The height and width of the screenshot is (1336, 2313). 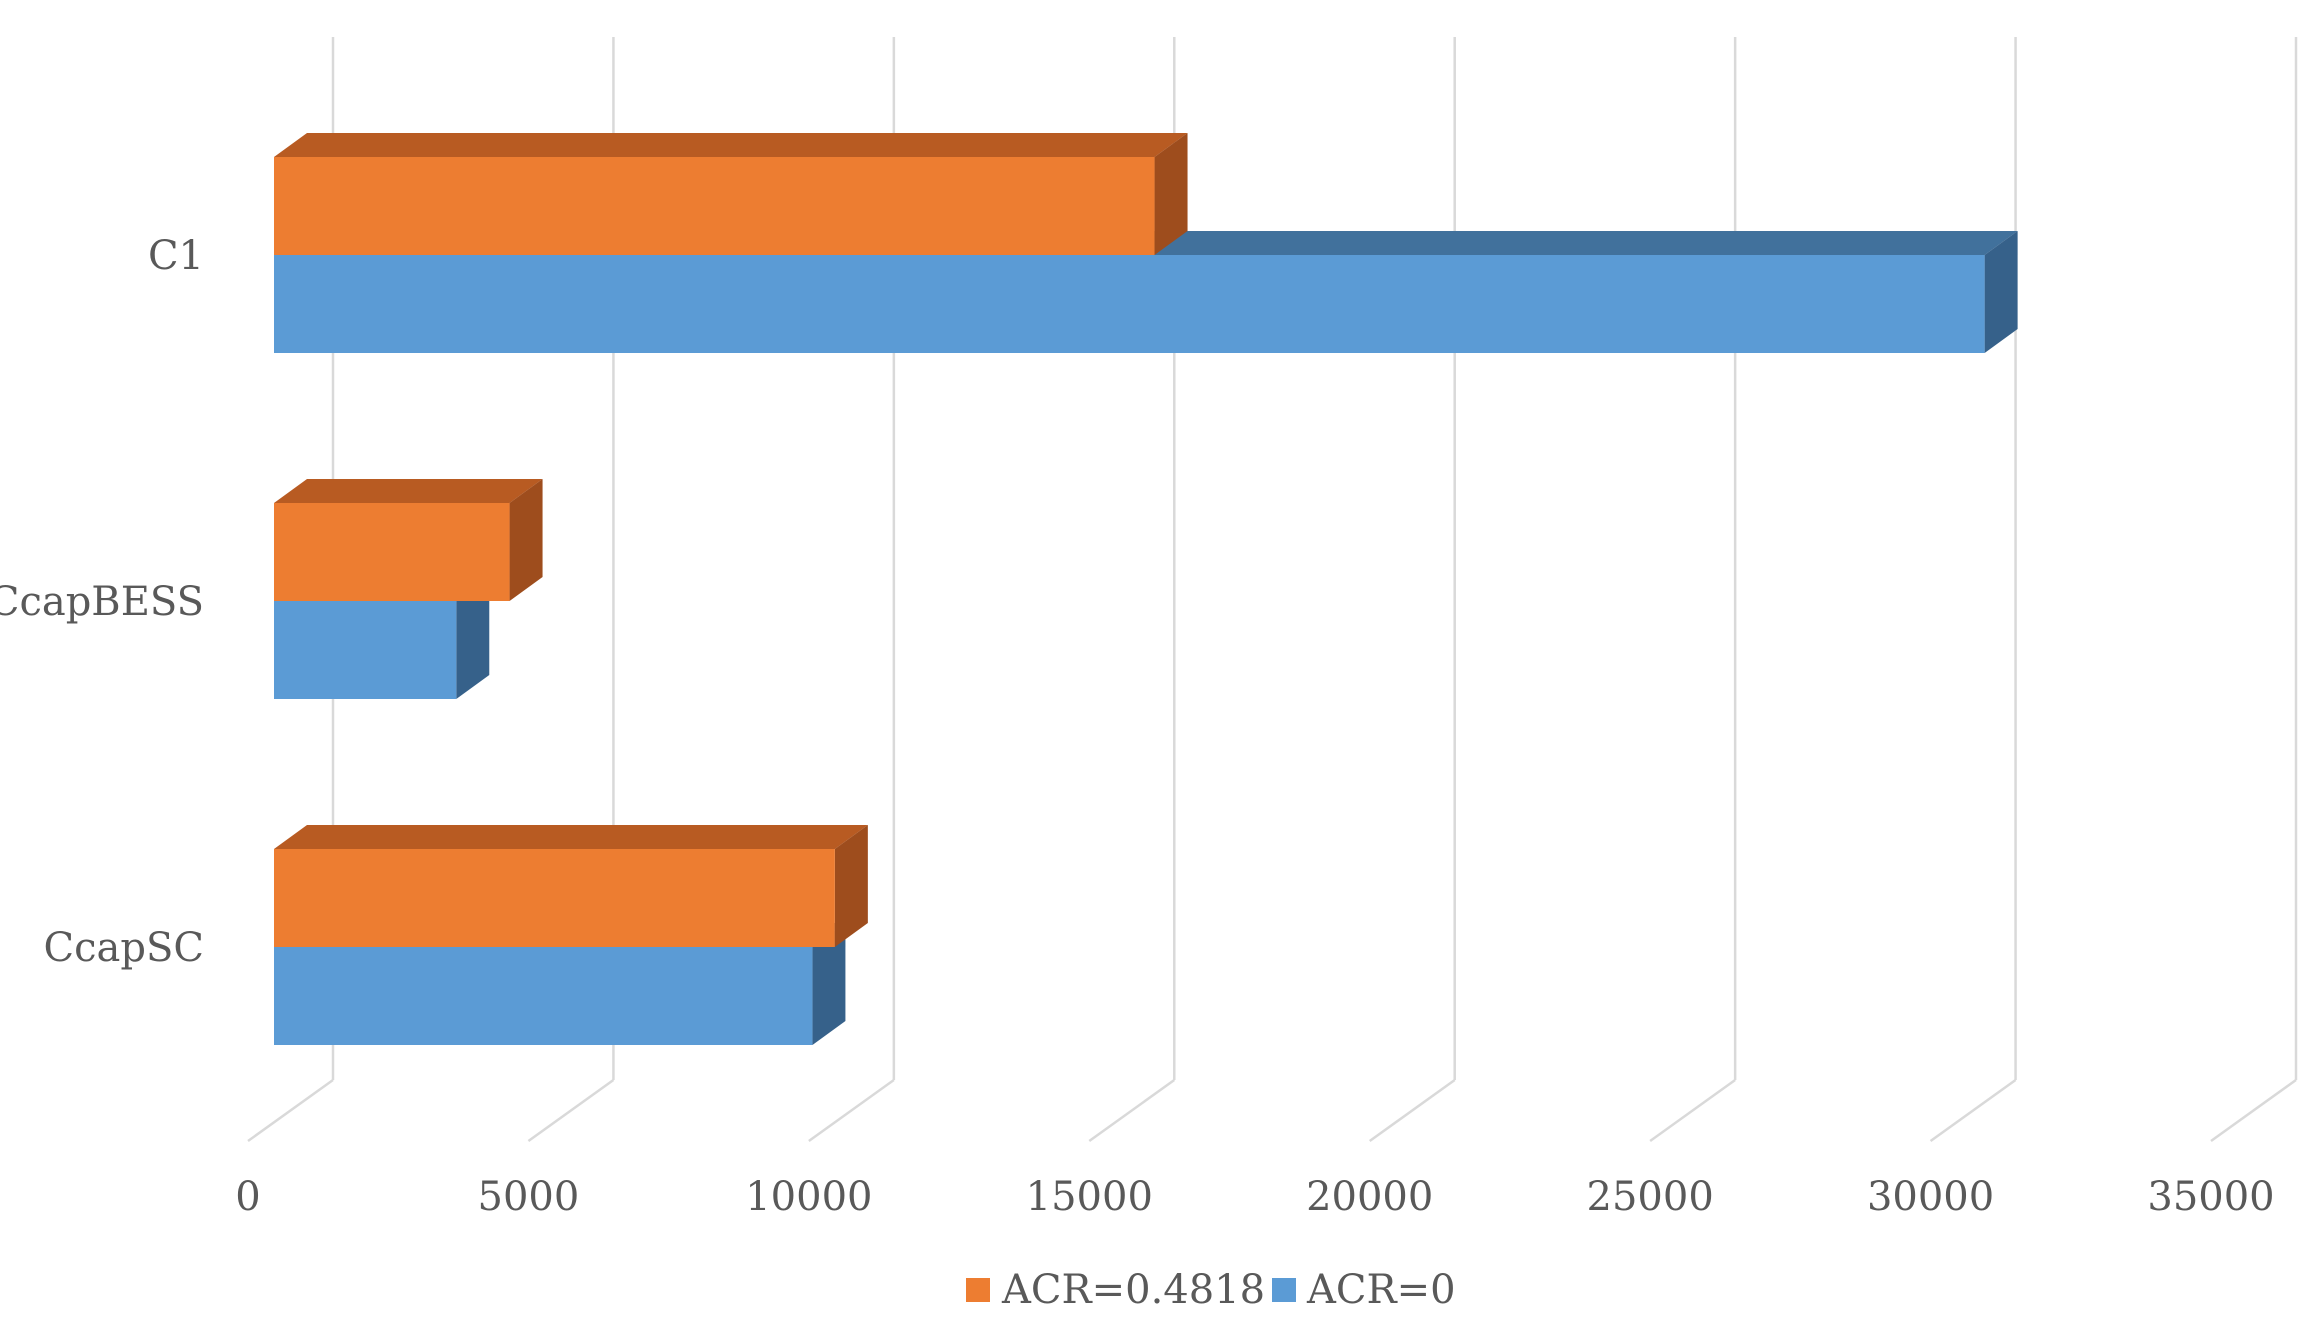 What do you see at coordinates (731, 145) in the screenshot?
I see `bar-c1-acr-0-4818-top` at bounding box center [731, 145].